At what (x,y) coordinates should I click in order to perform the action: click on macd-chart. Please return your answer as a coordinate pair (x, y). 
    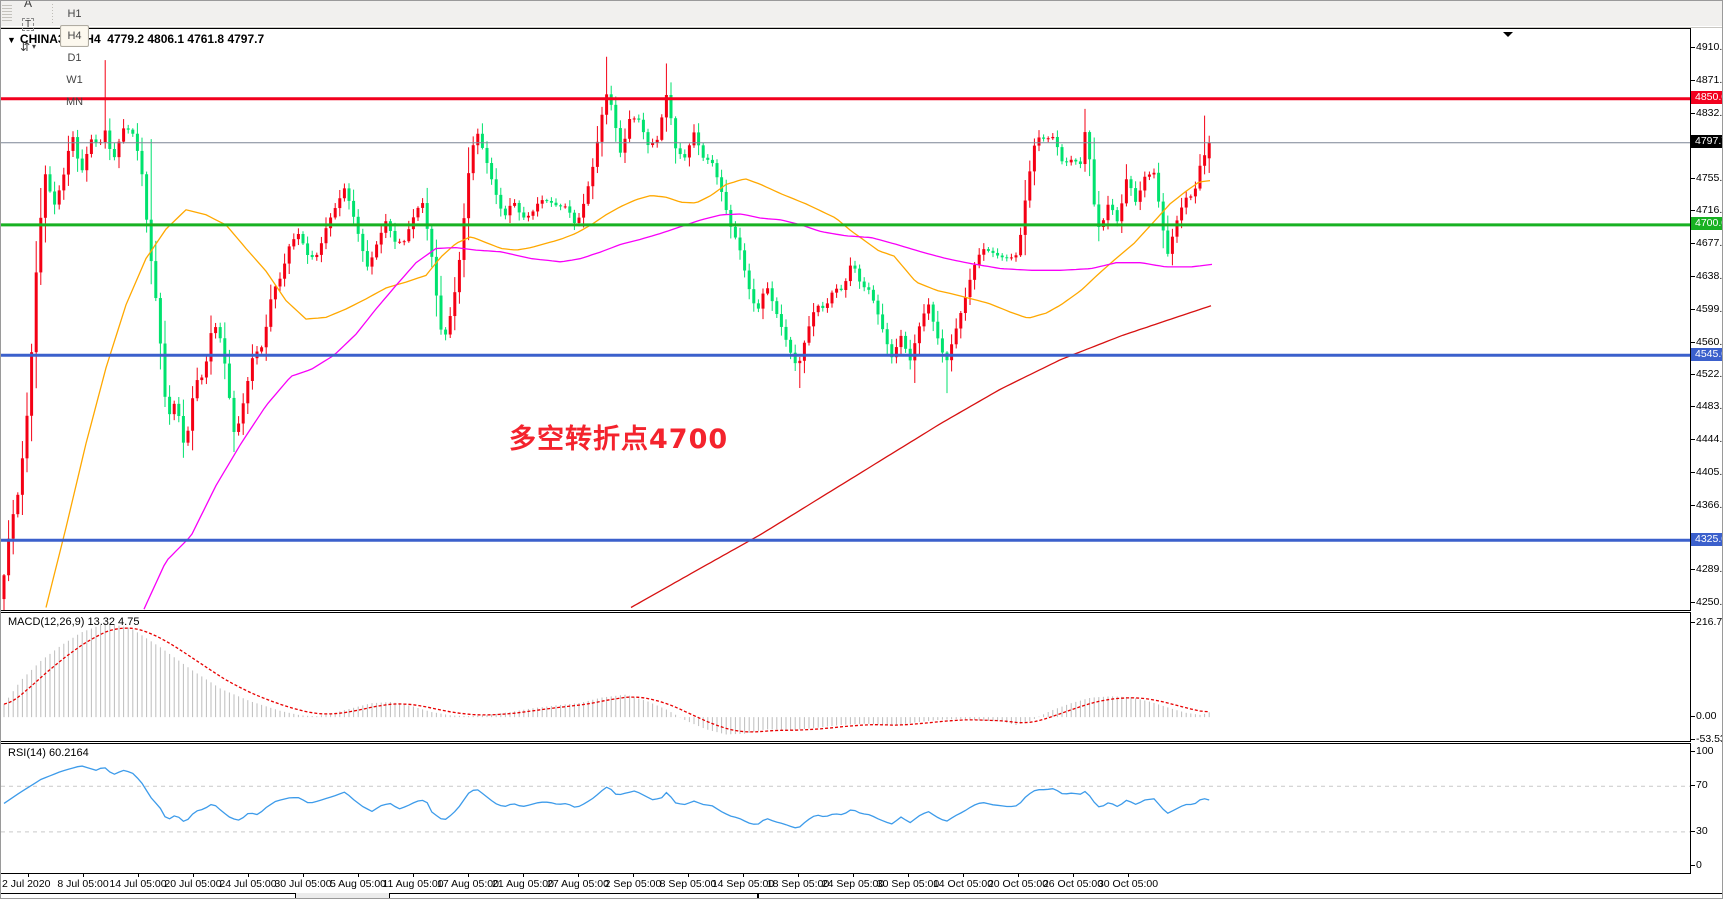
    Looking at the image, I should click on (845, 677).